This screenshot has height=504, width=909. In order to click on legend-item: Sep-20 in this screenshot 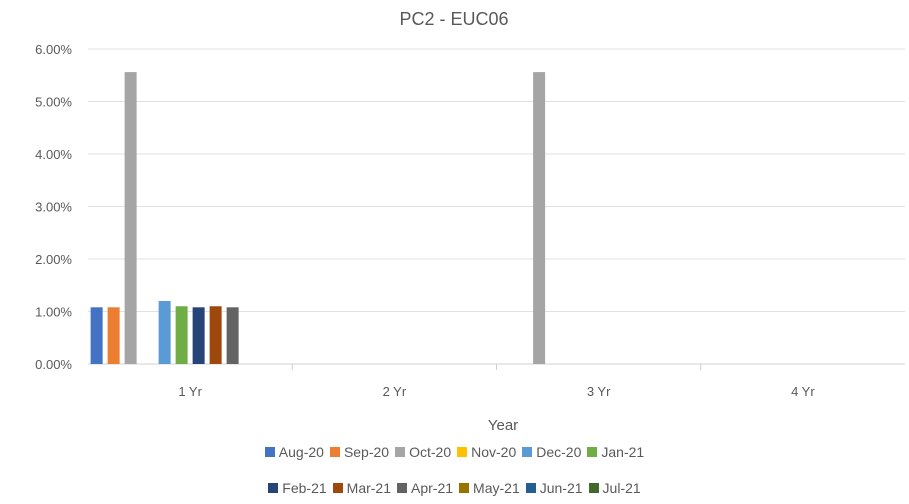, I will do `click(359, 452)`.